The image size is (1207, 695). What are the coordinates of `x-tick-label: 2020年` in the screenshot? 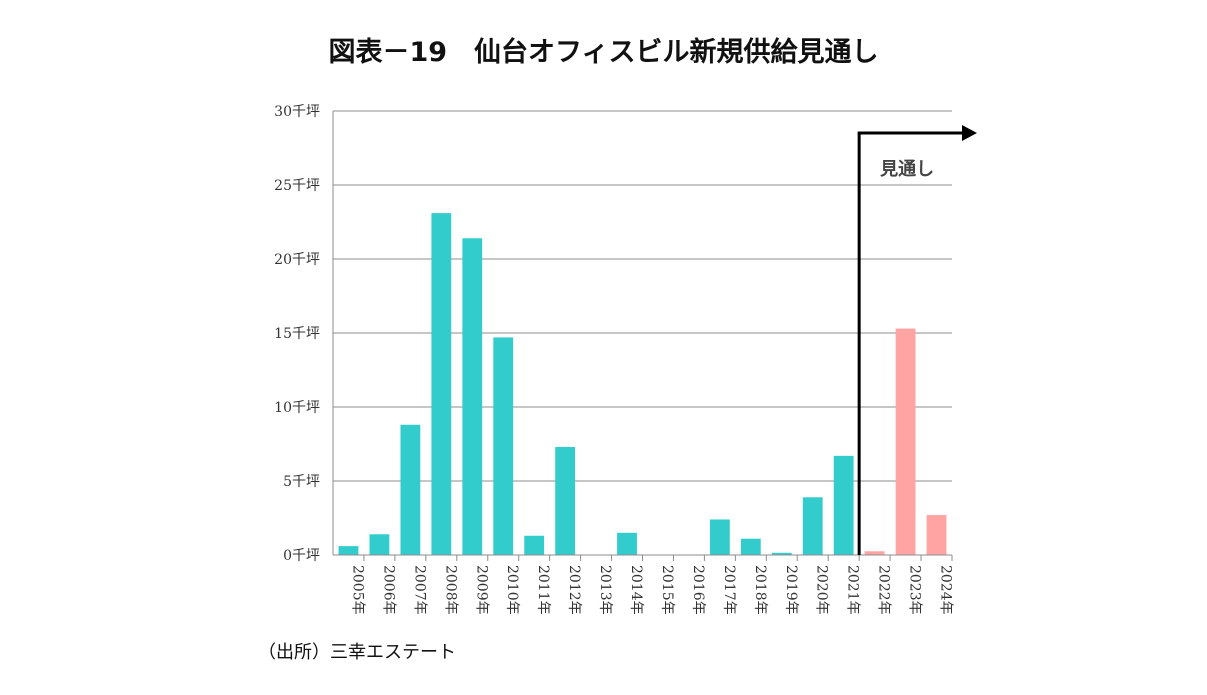 It's located at (822, 590).